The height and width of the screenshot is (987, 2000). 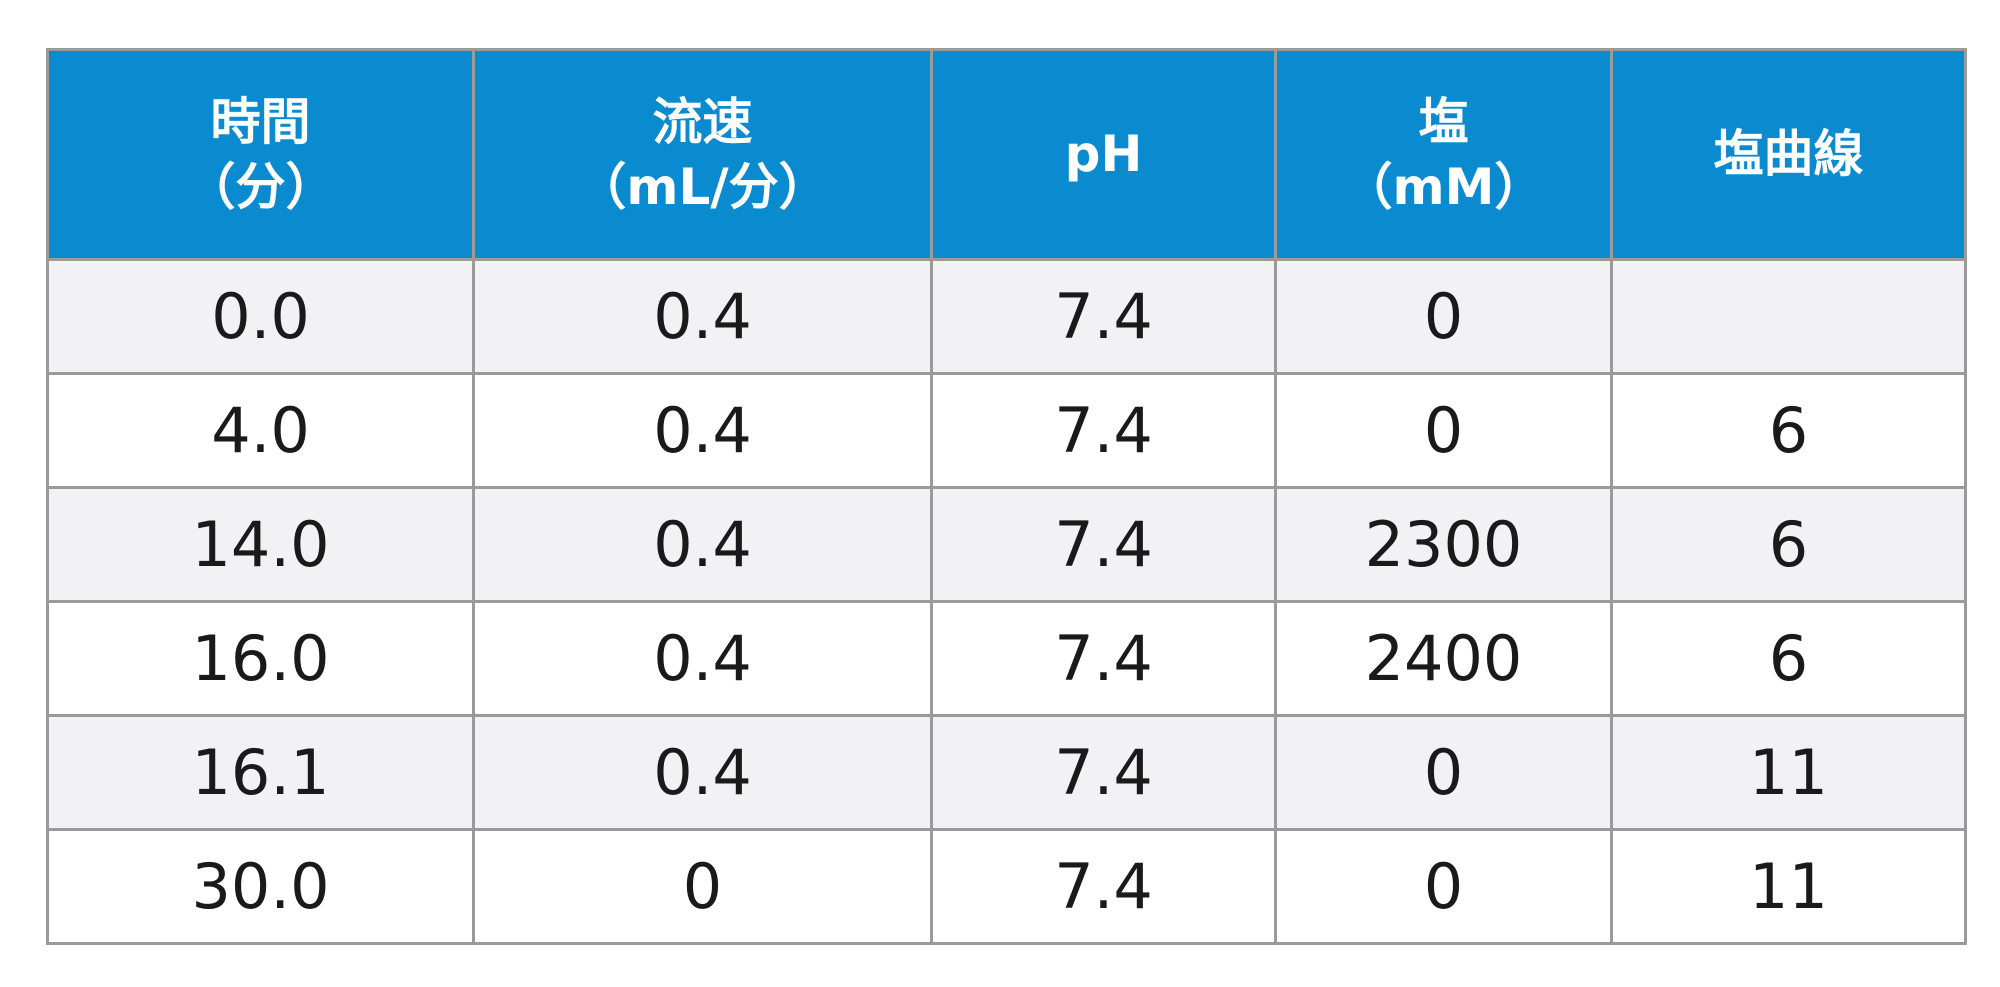 I want to click on header-text: 塩, so click(x=1443, y=121).